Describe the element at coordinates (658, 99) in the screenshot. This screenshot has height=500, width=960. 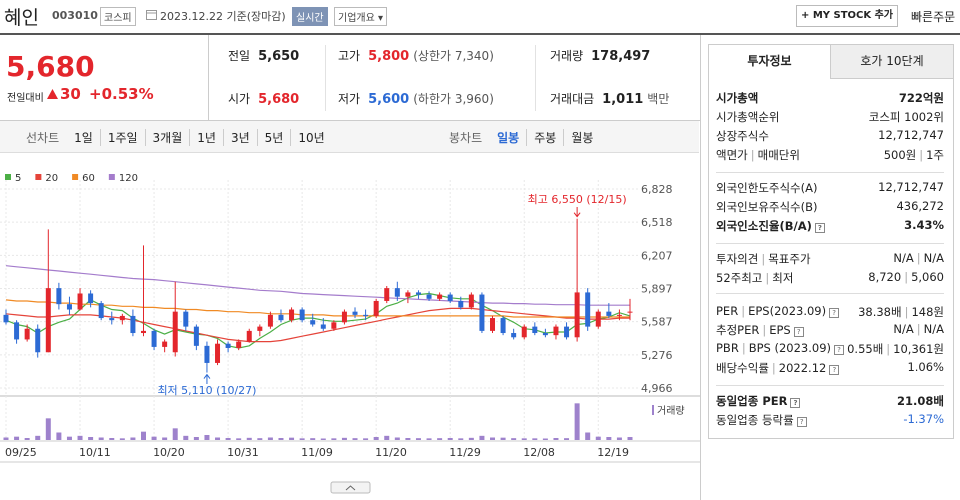
I see `stat-extra: 백만` at that location.